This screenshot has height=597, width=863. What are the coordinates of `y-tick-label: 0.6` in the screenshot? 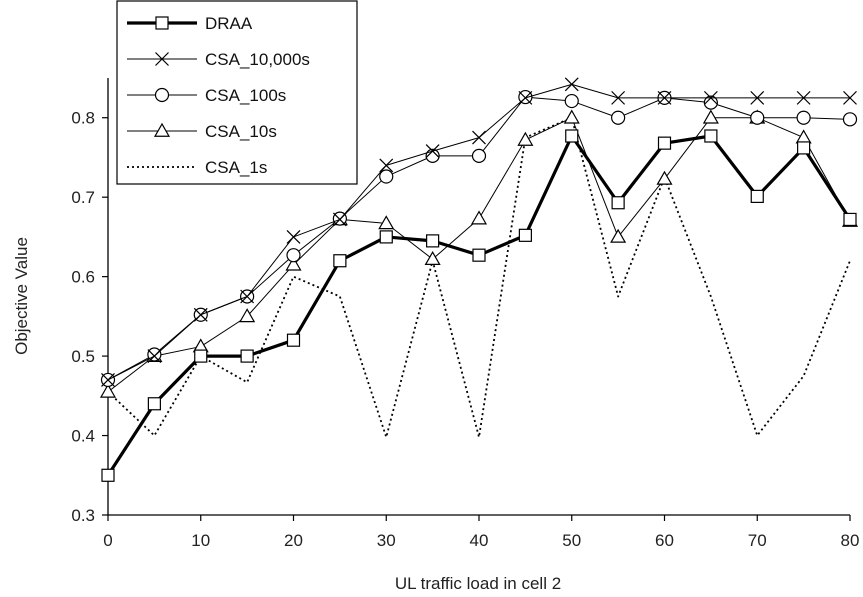 It's located at (83, 277).